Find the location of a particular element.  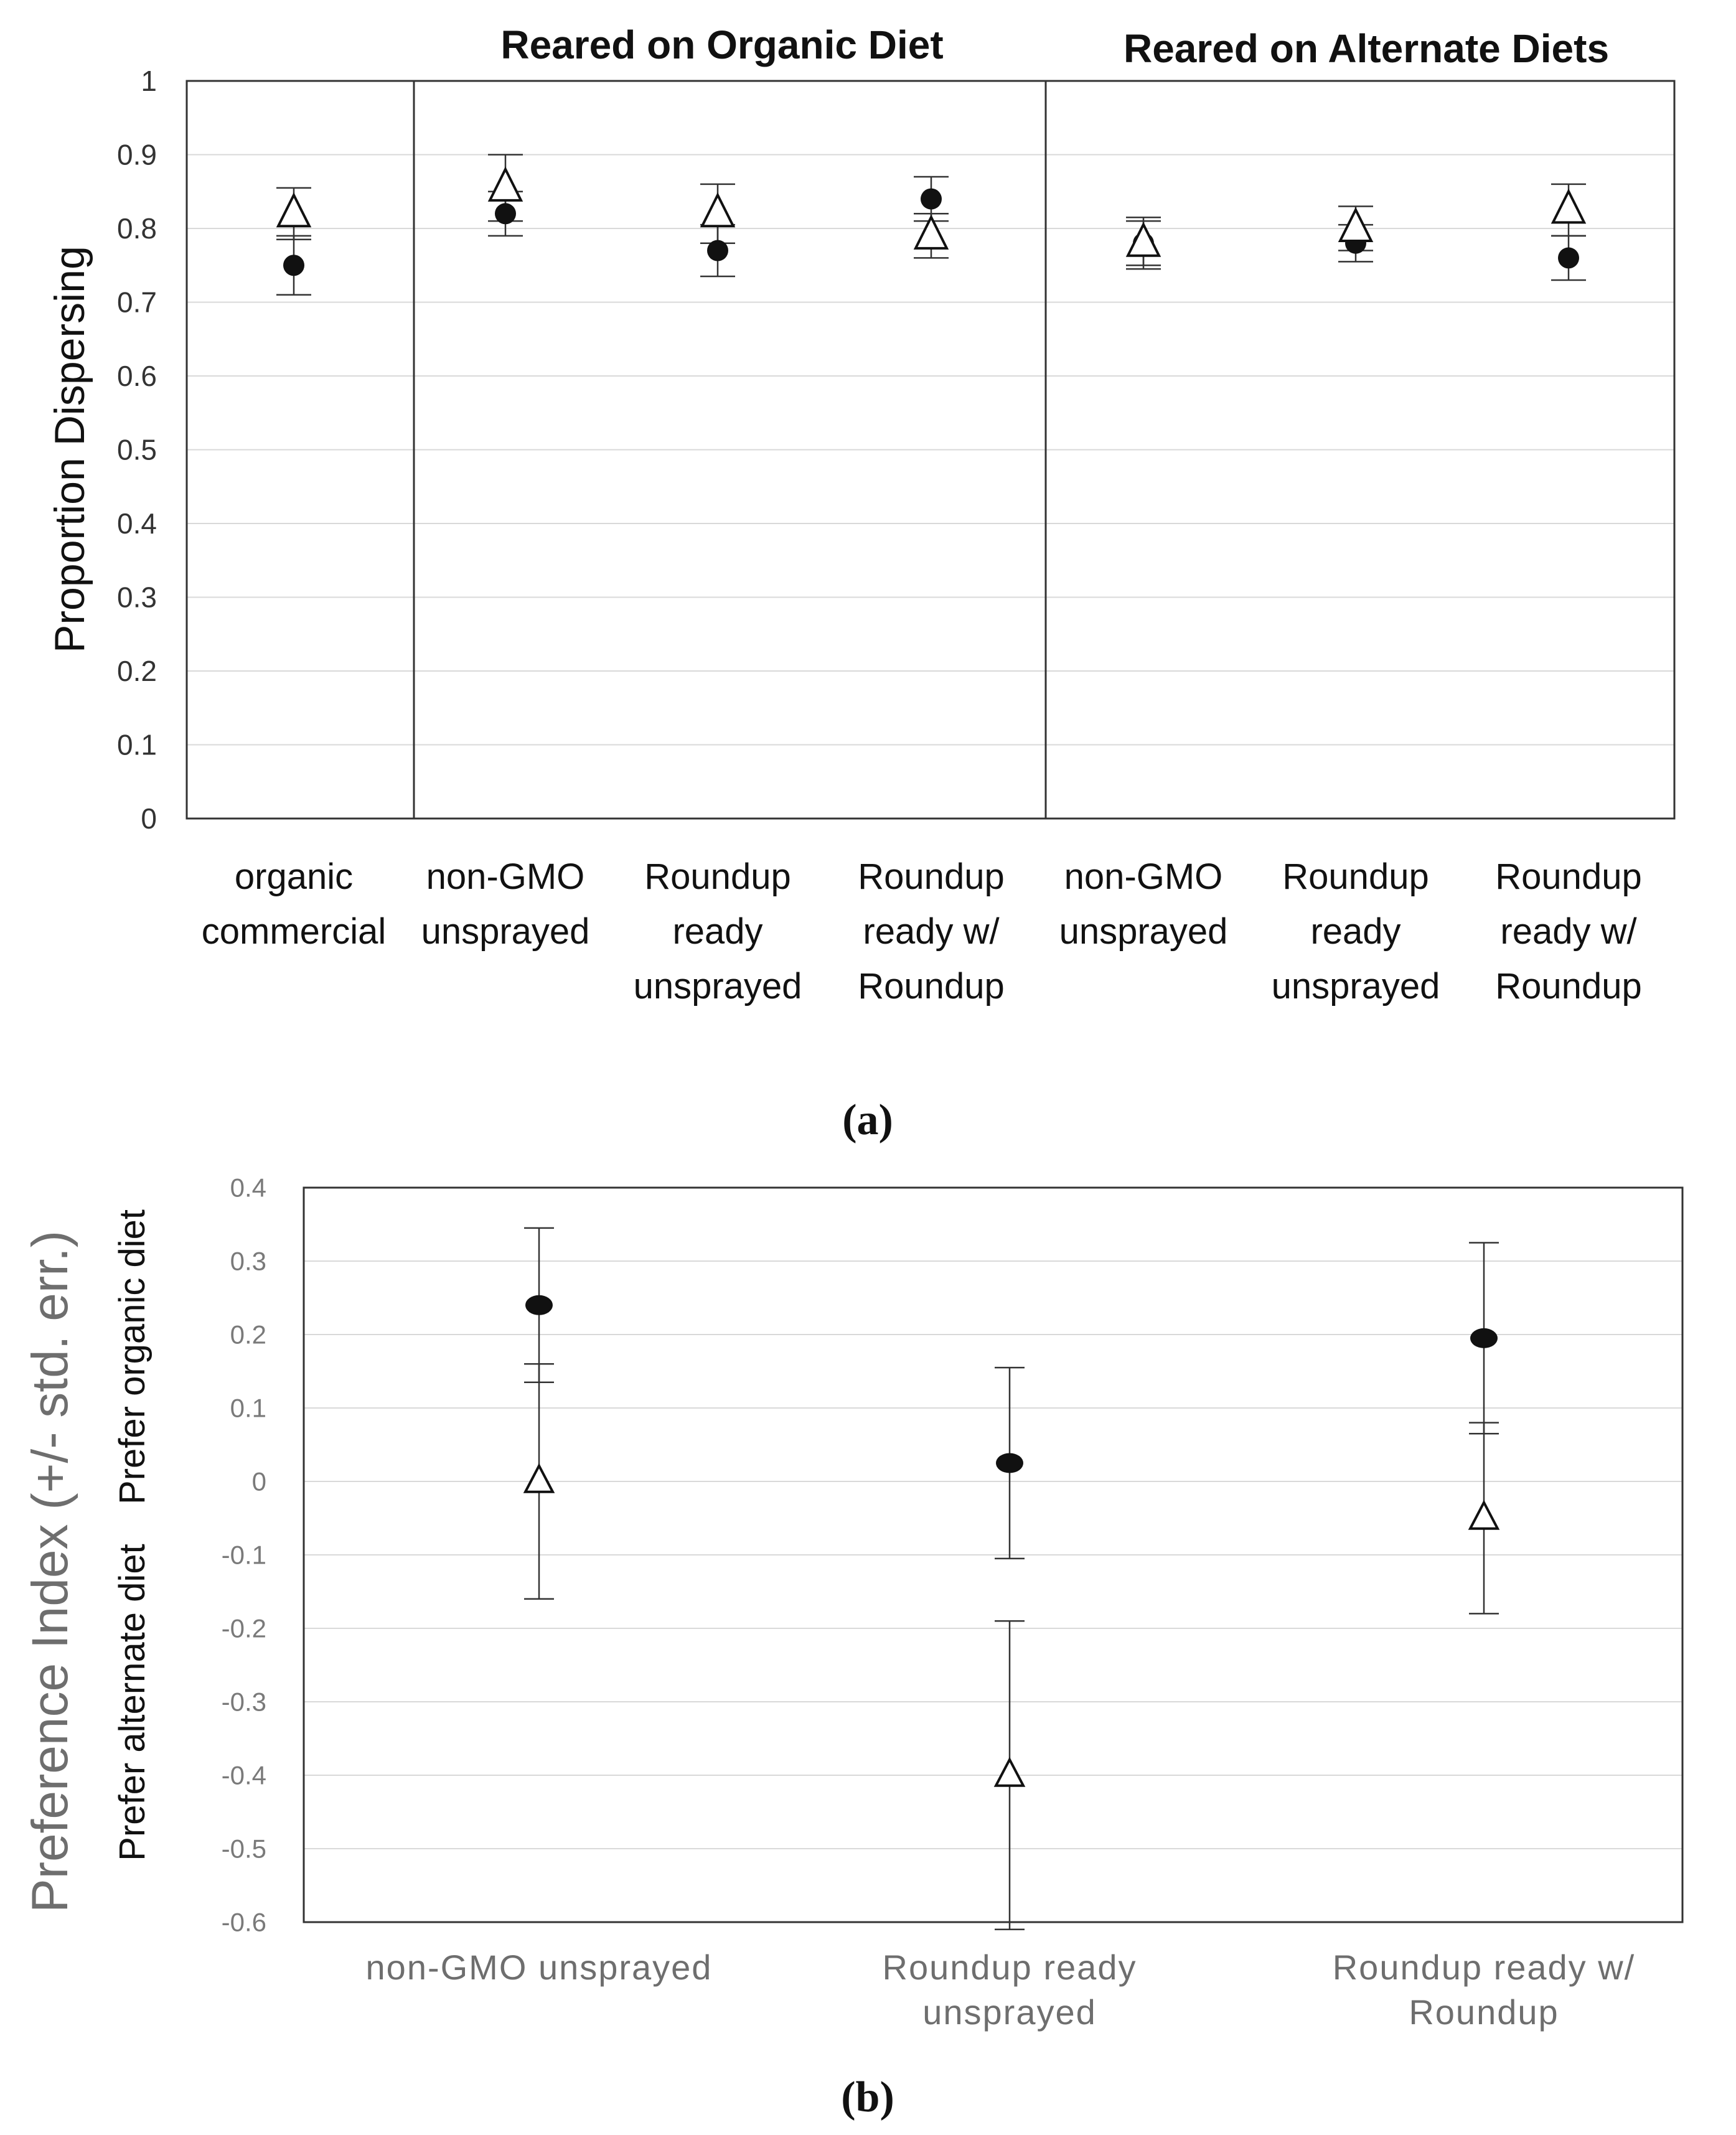

a-y-tick-label: 0.4 is located at coordinates (137, 523).